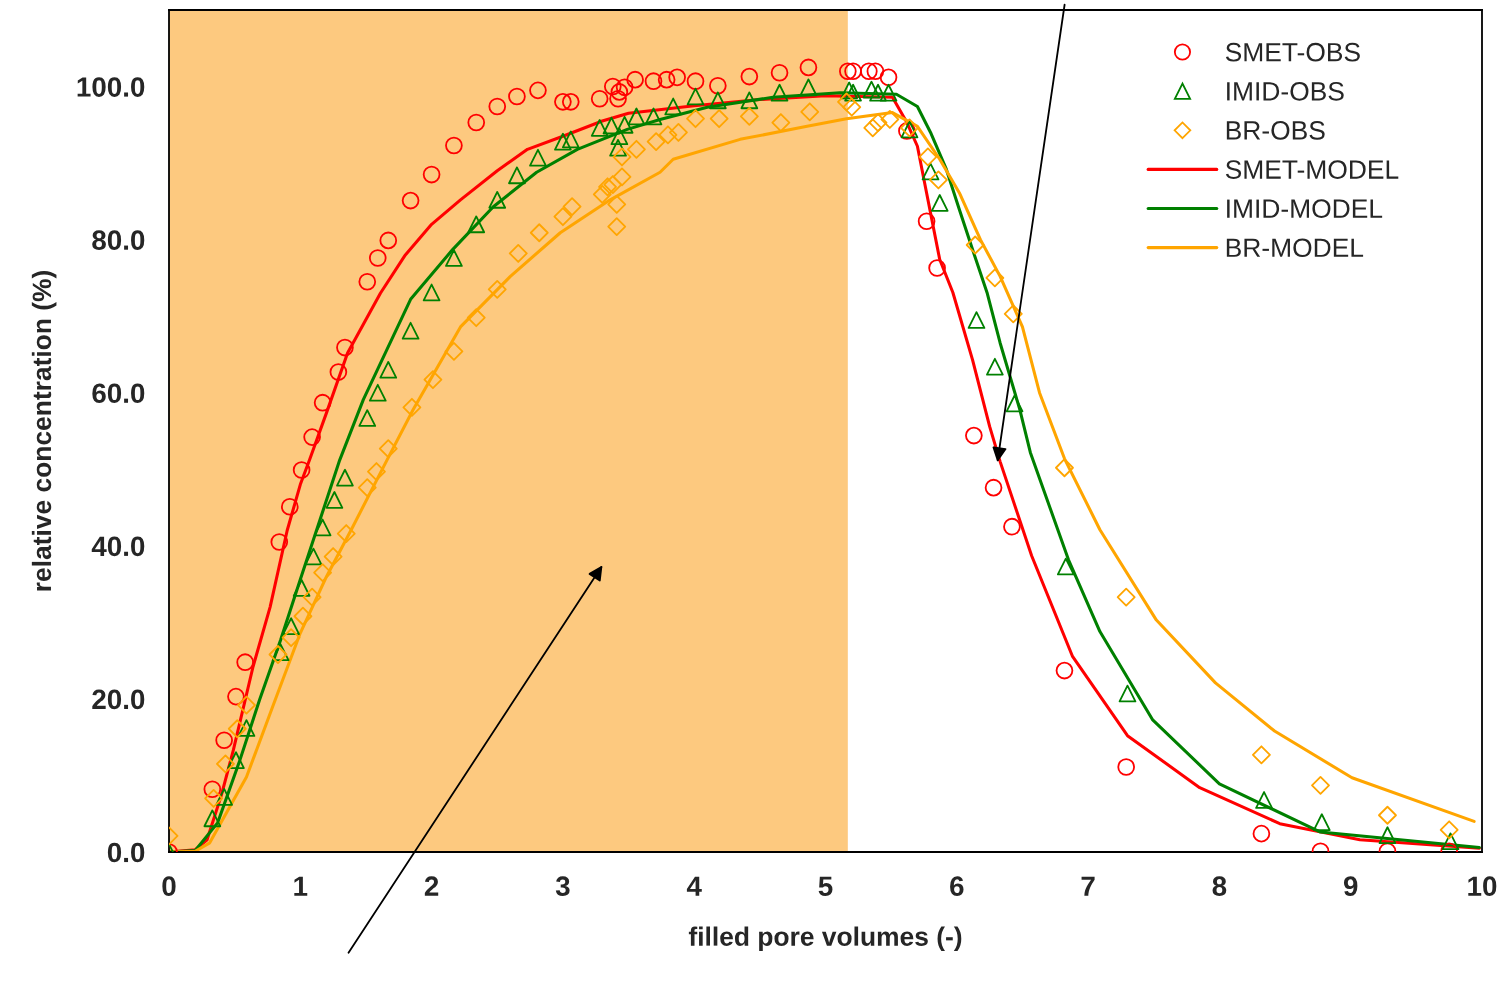  What do you see at coordinates (1292, 52) in the screenshot?
I see `legend-label: SMET-OBS` at bounding box center [1292, 52].